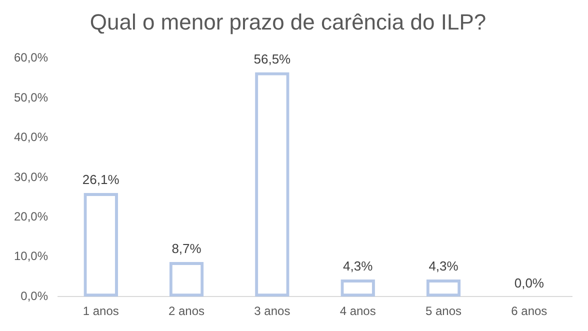 The height and width of the screenshot is (331, 588). I want to click on y-tick-label: 30,0%, so click(31, 177).